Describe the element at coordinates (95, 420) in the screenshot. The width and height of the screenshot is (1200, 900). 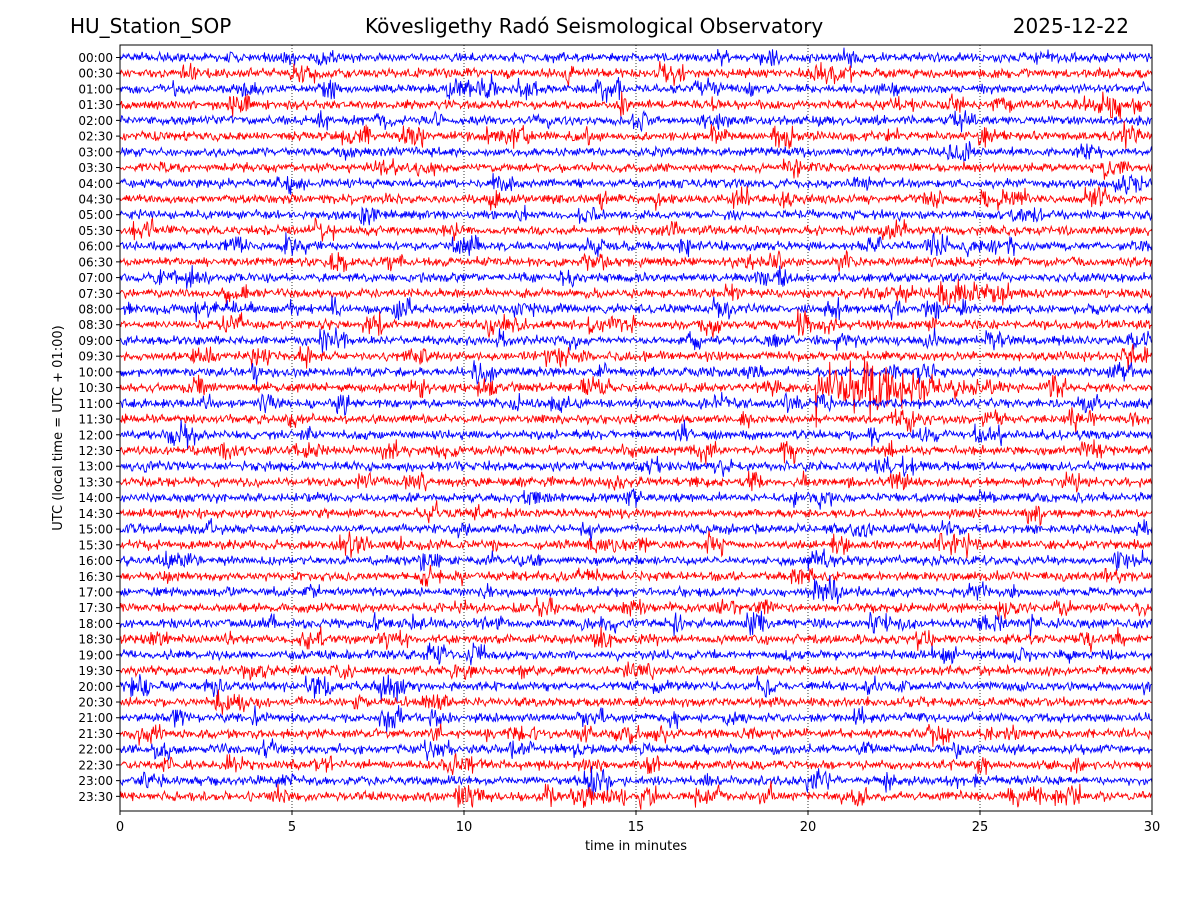
I see `y-tick-label: 11:30` at that location.